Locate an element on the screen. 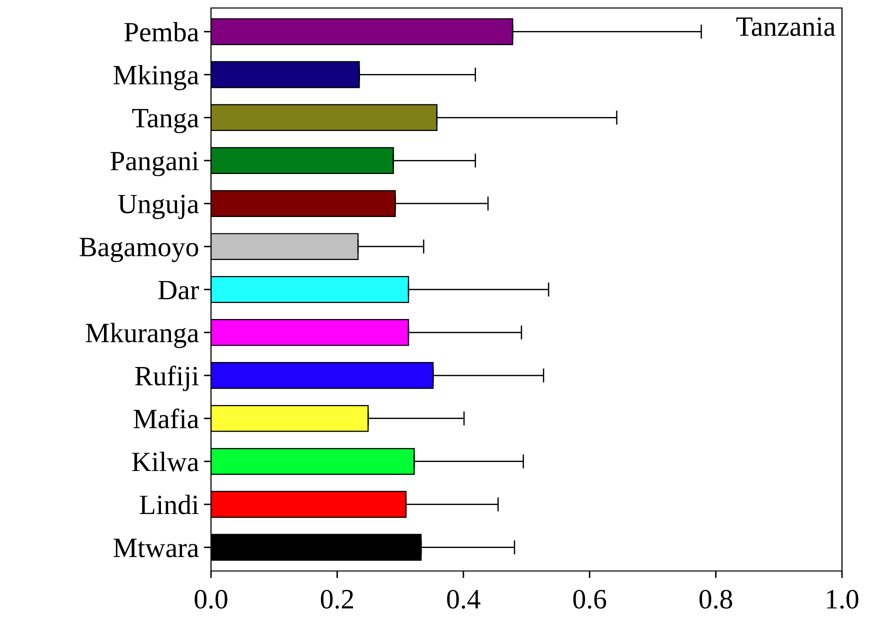 This screenshot has height=625, width=882. annotation: Tanzania is located at coordinates (786, 26).